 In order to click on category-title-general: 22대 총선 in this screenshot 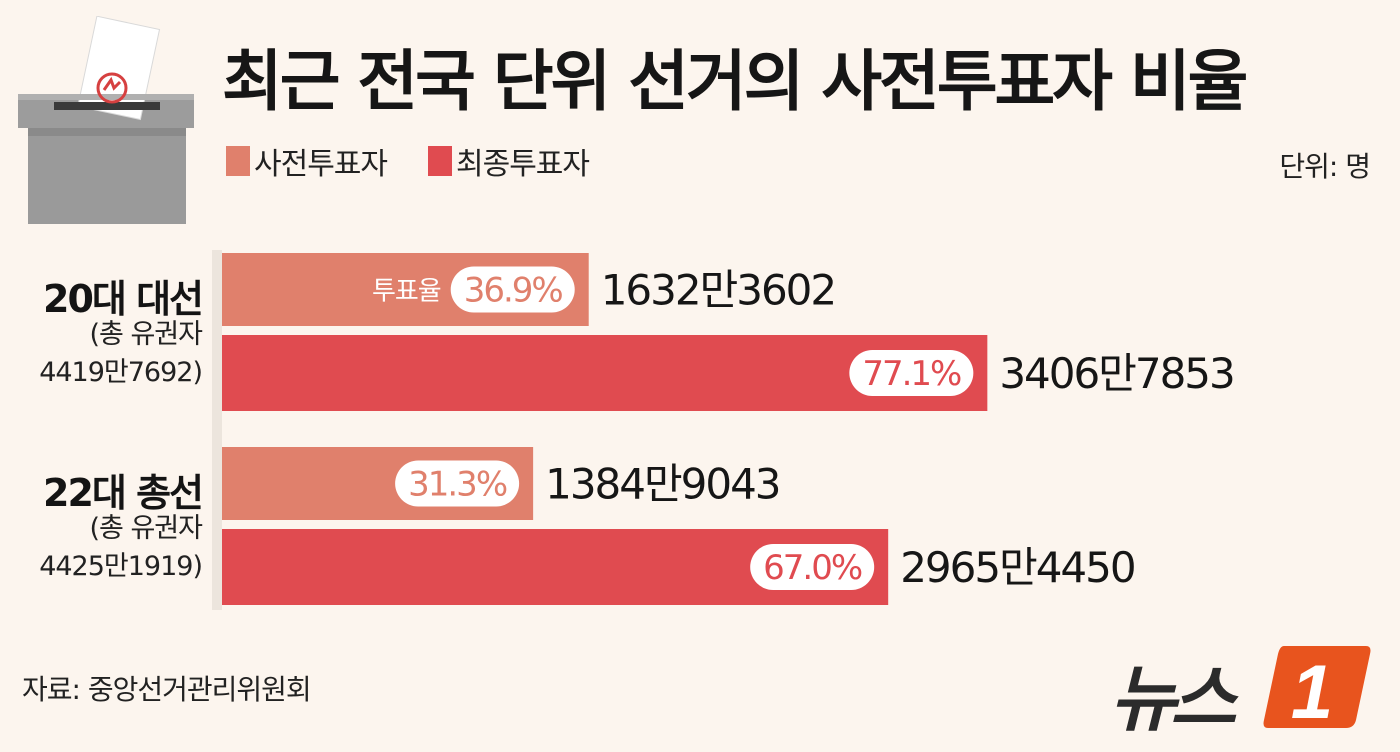, I will do `click(123, 493)`.